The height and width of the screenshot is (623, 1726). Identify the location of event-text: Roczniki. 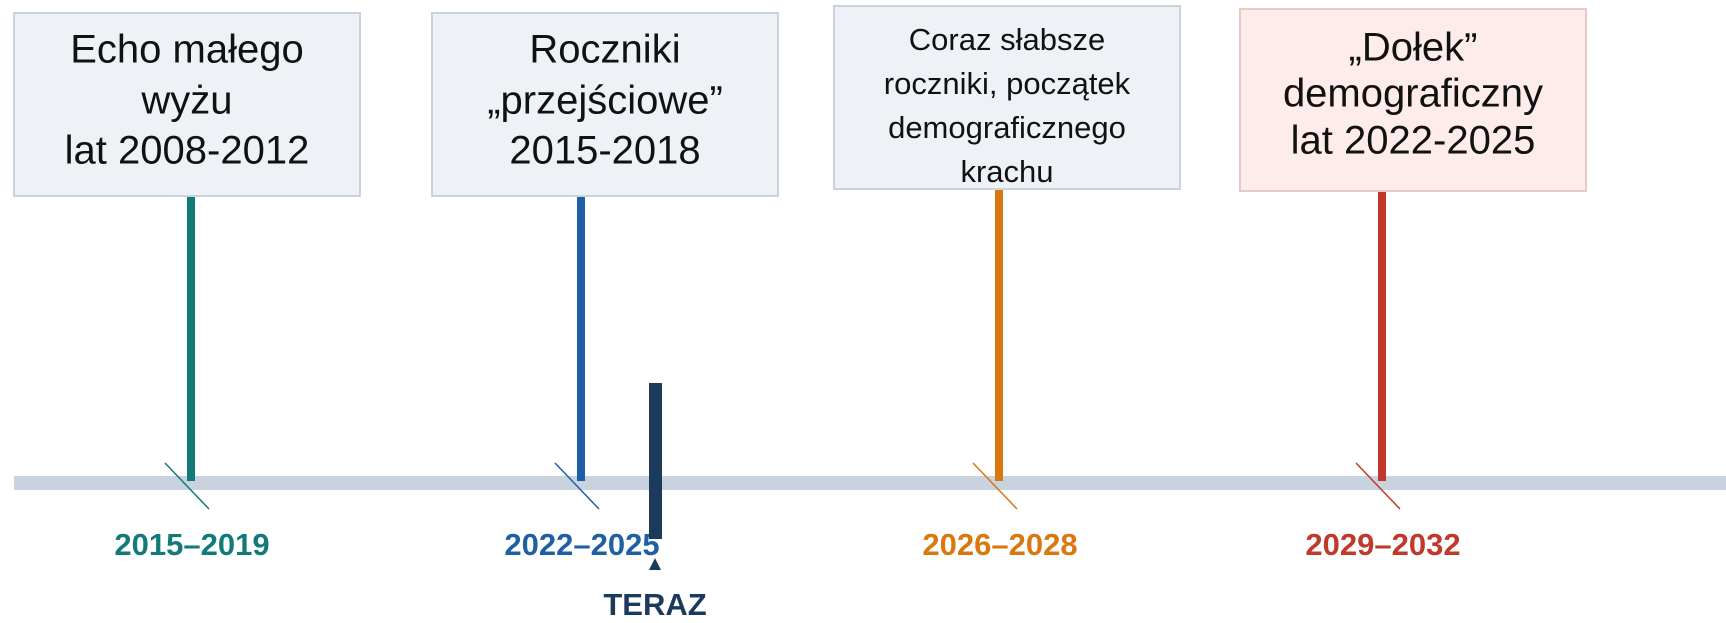
(604, 50).